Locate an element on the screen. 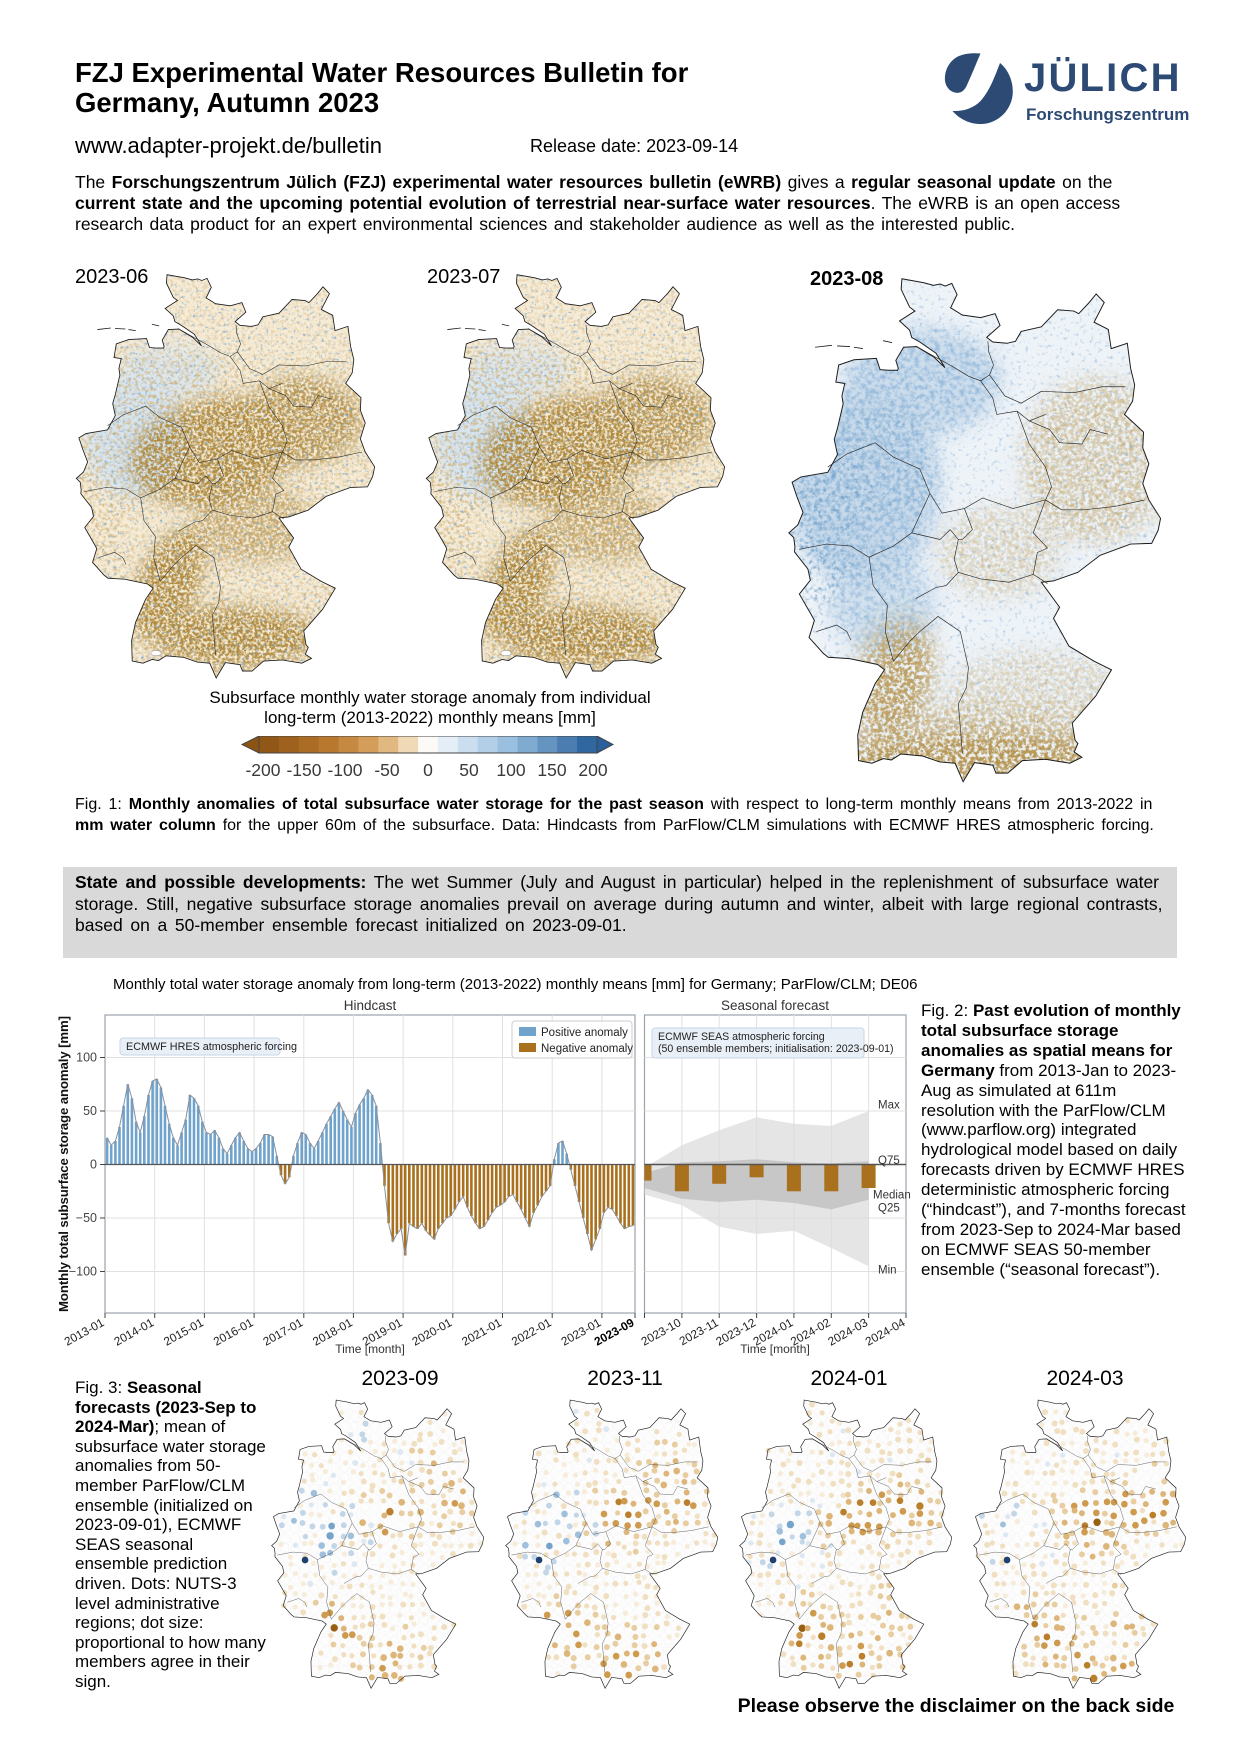 Image resolution: width=1239 pixels, height=1754 pixels. svg-text: Negative anomaly is located at coordinates (587, 1049).